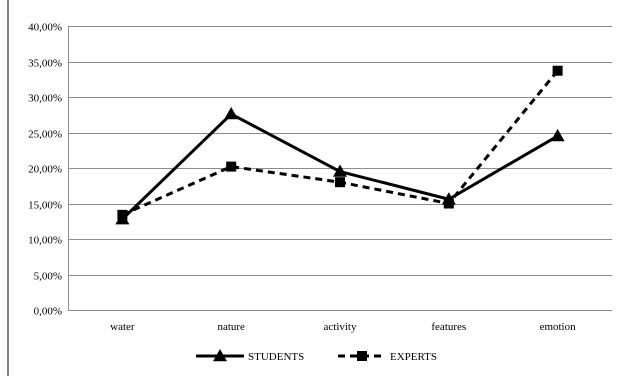 The height and width of the screenshot is (381, 623). What do you see at coordinates (122, 327) in the screenshot?
I see `x-tick-label: water` at bounding box center [122, 327].